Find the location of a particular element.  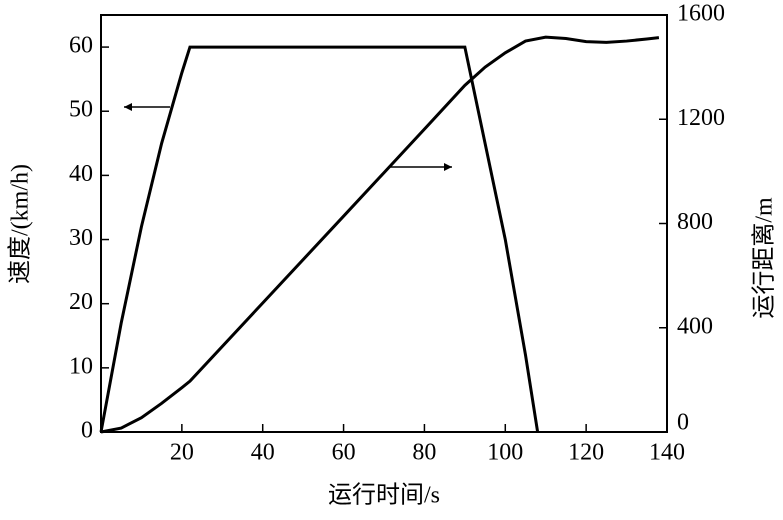

y-tick-label: 50 is located at coordinates (81, 110).